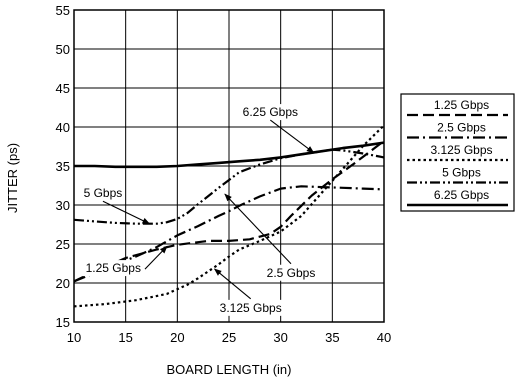 Image resolution: width=522 pixels, height=381 pixels. What do you see at coordinates (461, 105) in the screenshot?
I see `legend-label: 1.25 Gbps` at bounding box center [461, 105].